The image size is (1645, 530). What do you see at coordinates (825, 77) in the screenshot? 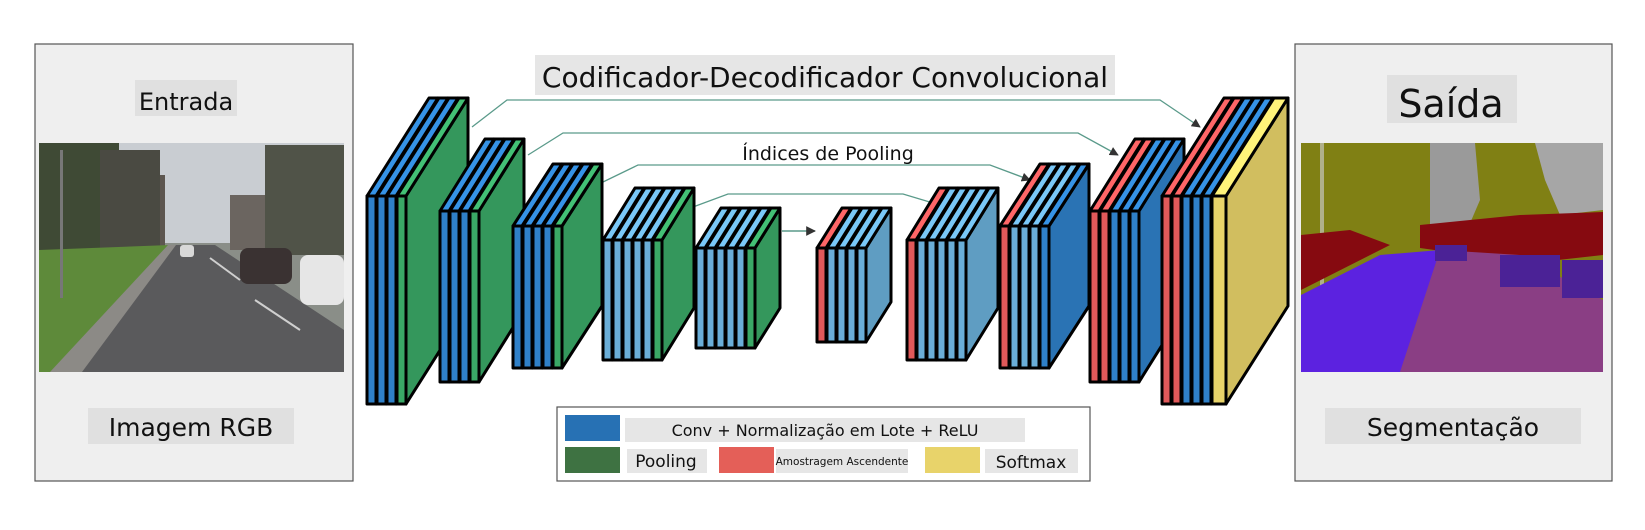
I see `diagram-title: Codificador-Decodificador Convolucional` at bounding box center [825, 77].